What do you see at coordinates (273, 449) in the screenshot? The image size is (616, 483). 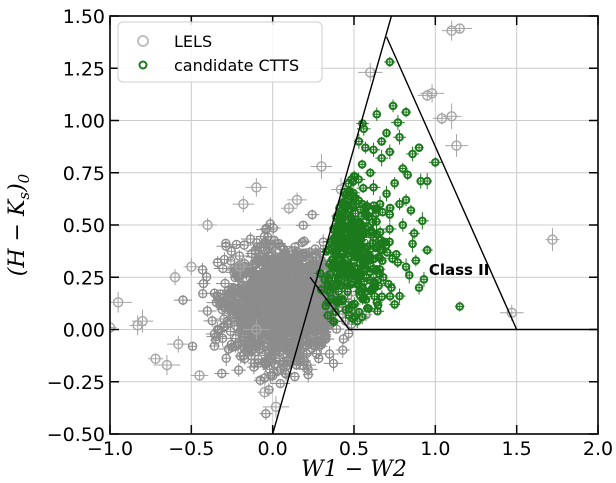 I see `x-tick-label: 0.0` at bounding box center [273, 449].